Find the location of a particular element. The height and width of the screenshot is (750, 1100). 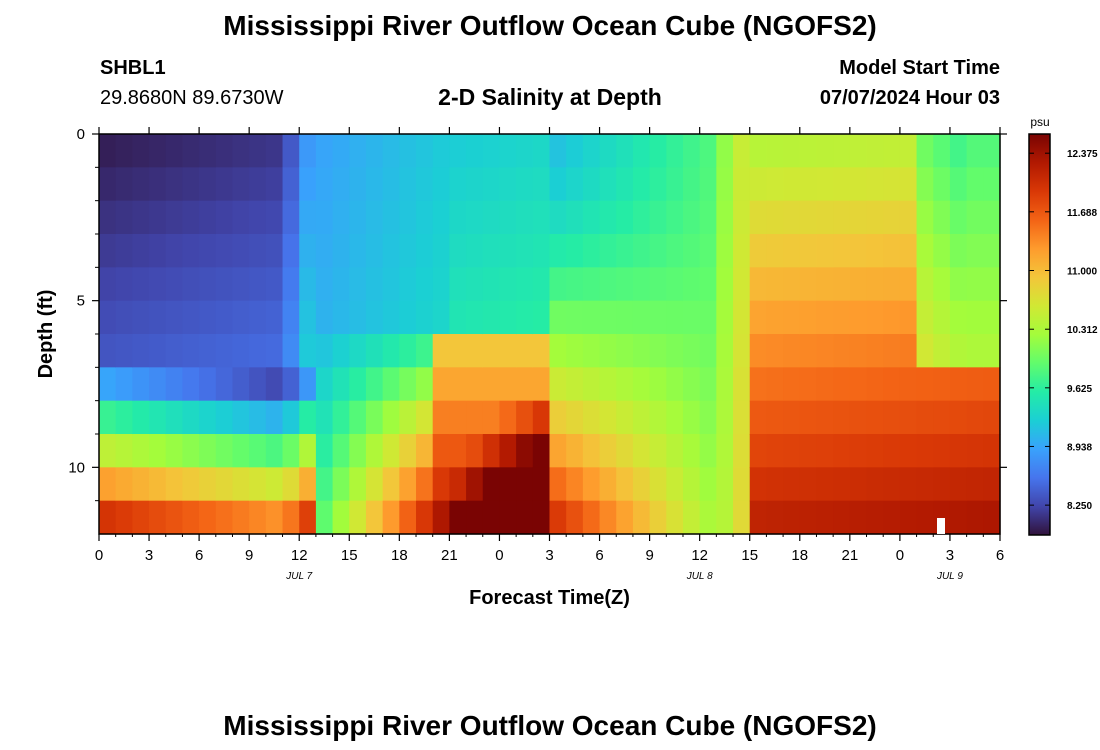

plot-title: 2-D Salinity at Depth is located at coordinates (550, 97).